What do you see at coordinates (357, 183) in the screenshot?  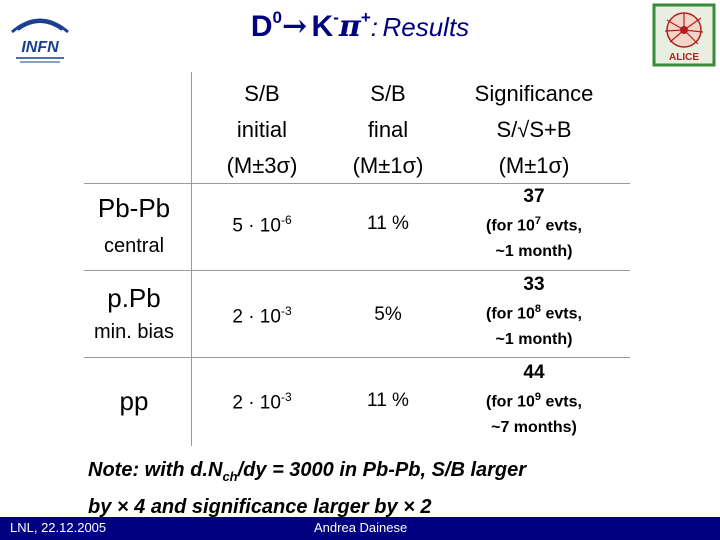 I see `table-divider-header` at bounding box center [357, 183].